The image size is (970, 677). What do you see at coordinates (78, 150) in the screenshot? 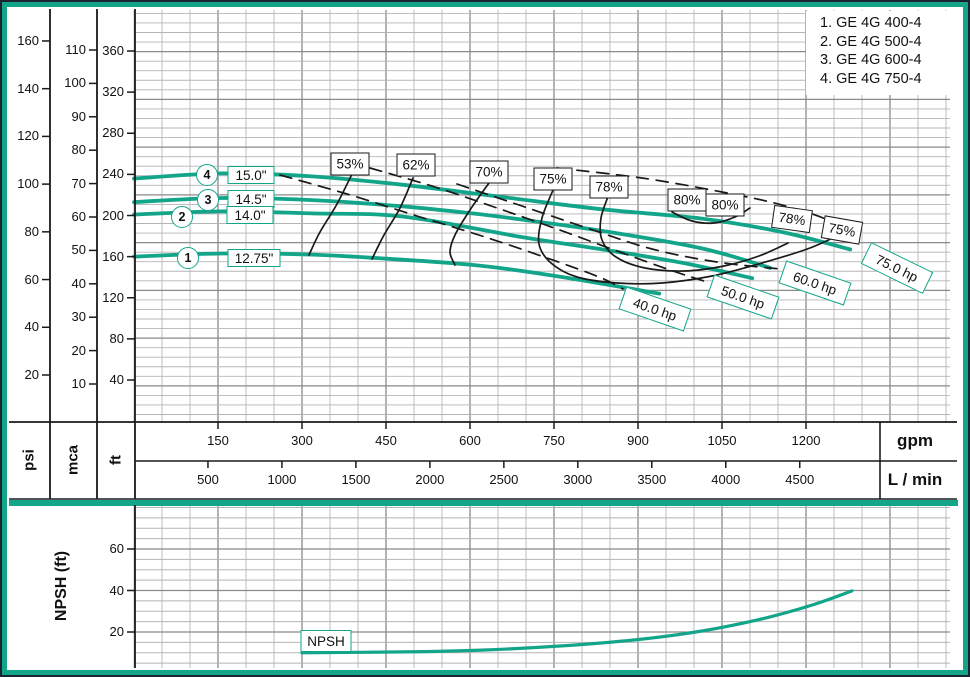
I see `mca-tick-label: 80` at bounding box center [78, 150].